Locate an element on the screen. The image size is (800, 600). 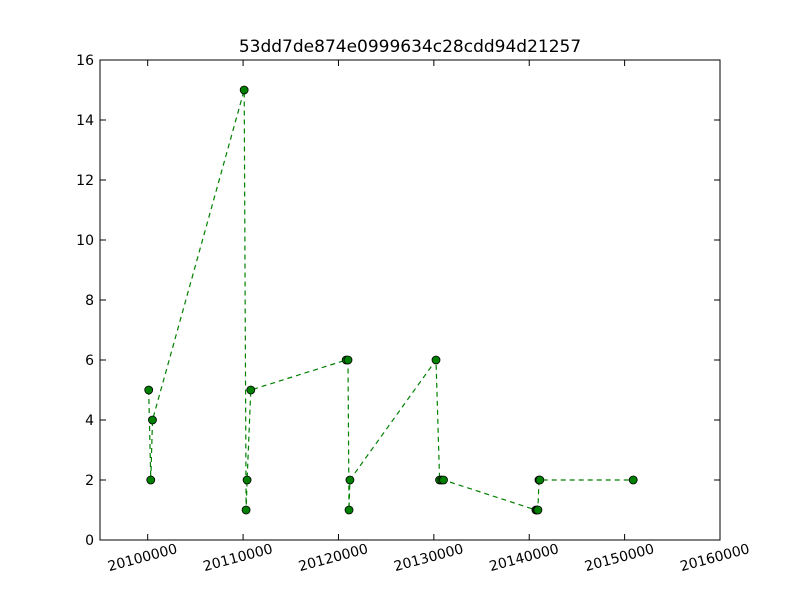
x-tick-label: 20140000 is located at coordinates (524, 558).